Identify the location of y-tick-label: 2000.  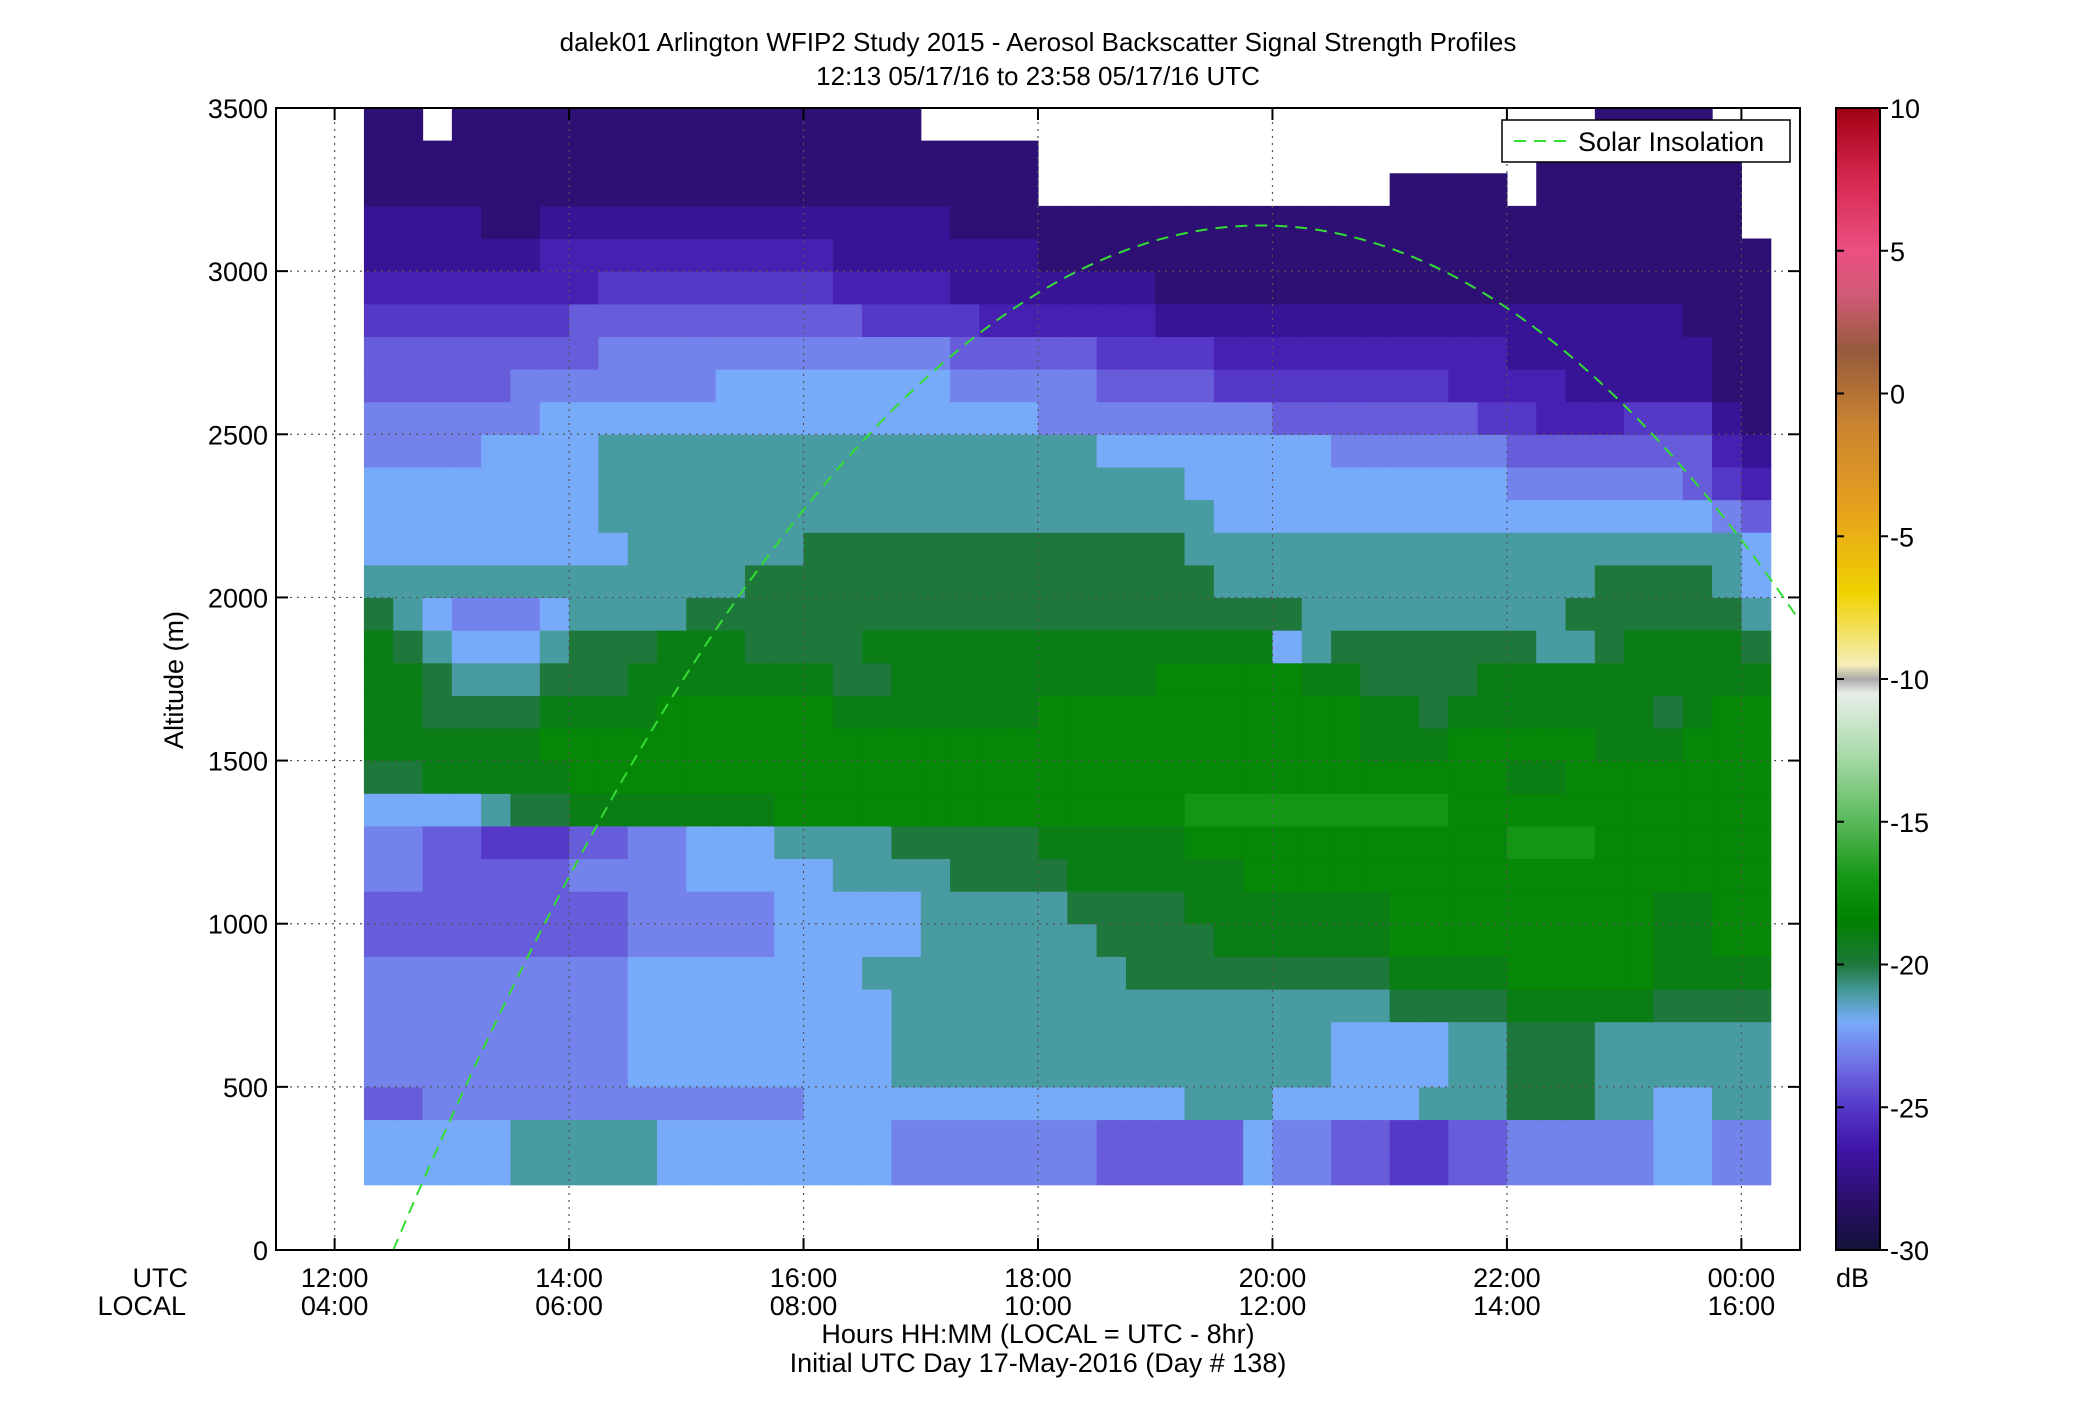
(238, 598).